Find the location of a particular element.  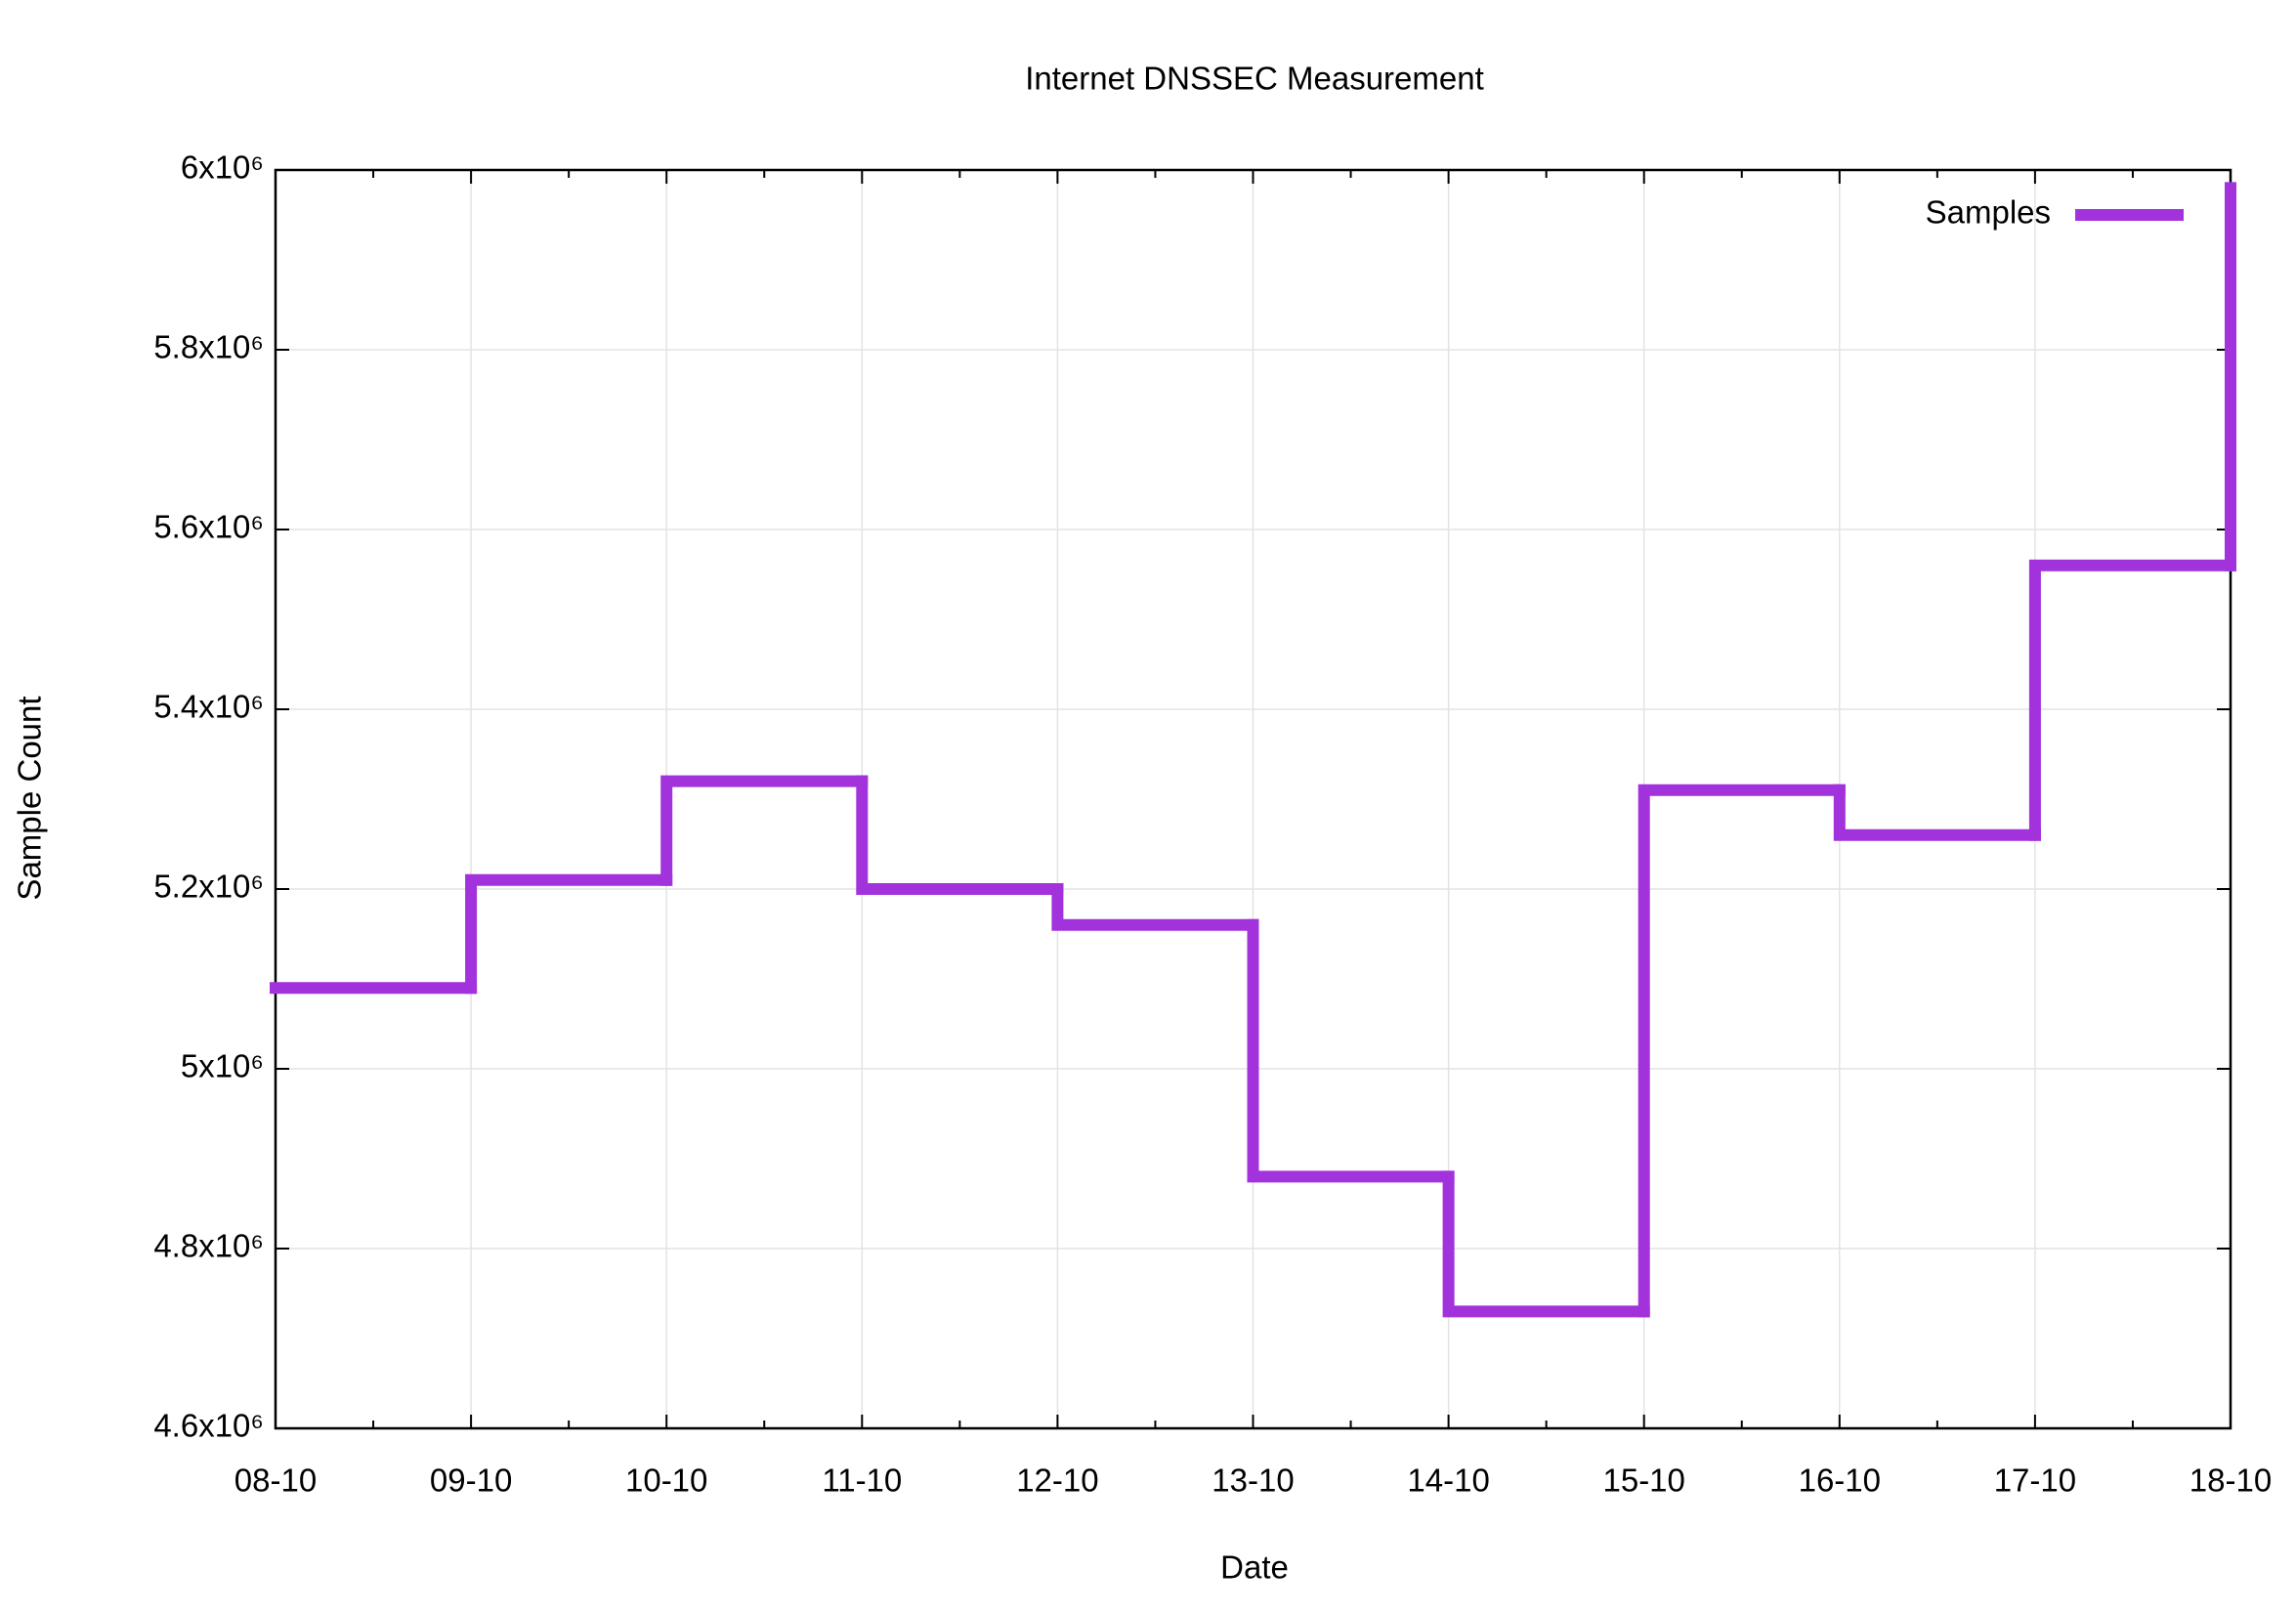

x-tick-label: 18-10 is located at coordinates (2231, 1481).